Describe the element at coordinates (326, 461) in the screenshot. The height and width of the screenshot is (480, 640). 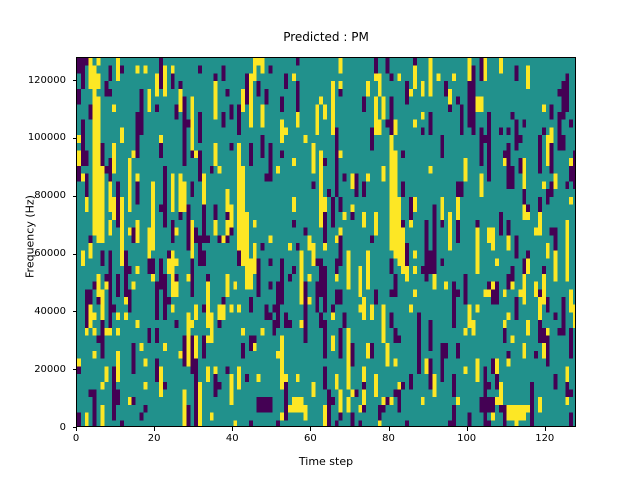
I see `x-axis-title: Time step` at that location.